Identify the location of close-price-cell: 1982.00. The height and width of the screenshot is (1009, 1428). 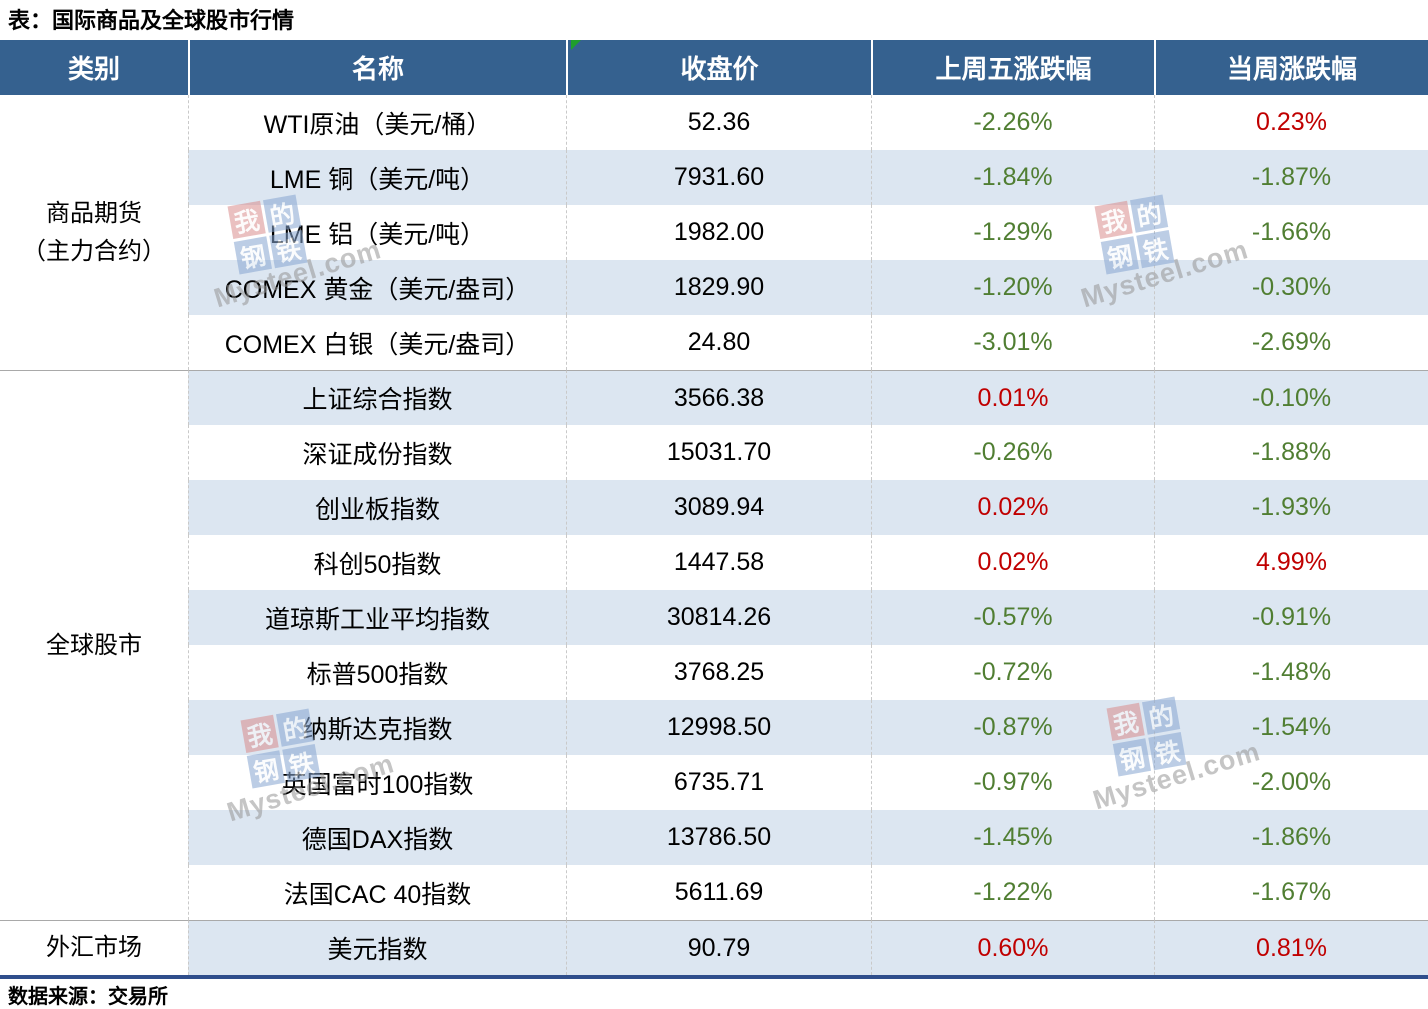
(718, 232).